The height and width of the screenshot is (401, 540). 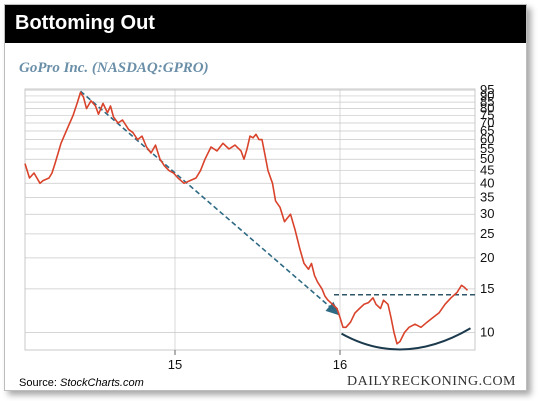 I want to click on y-tick-label: 85, so click(x=487, y=101).